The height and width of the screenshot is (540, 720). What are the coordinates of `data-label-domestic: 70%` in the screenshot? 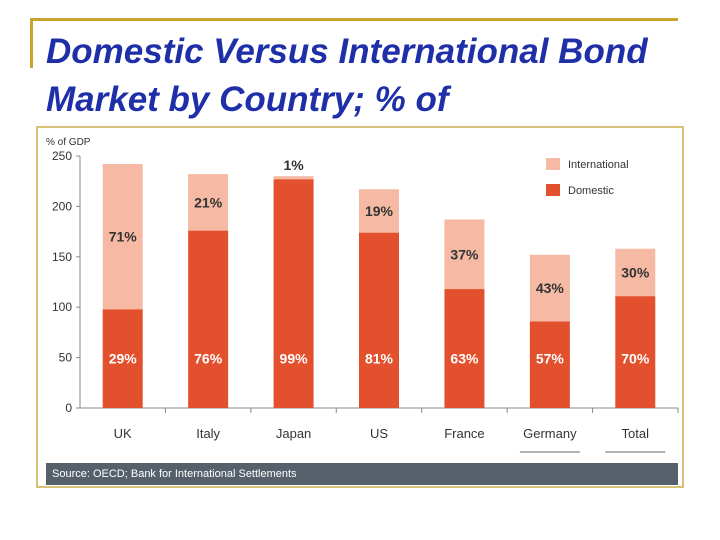 It's located at (635, 359).